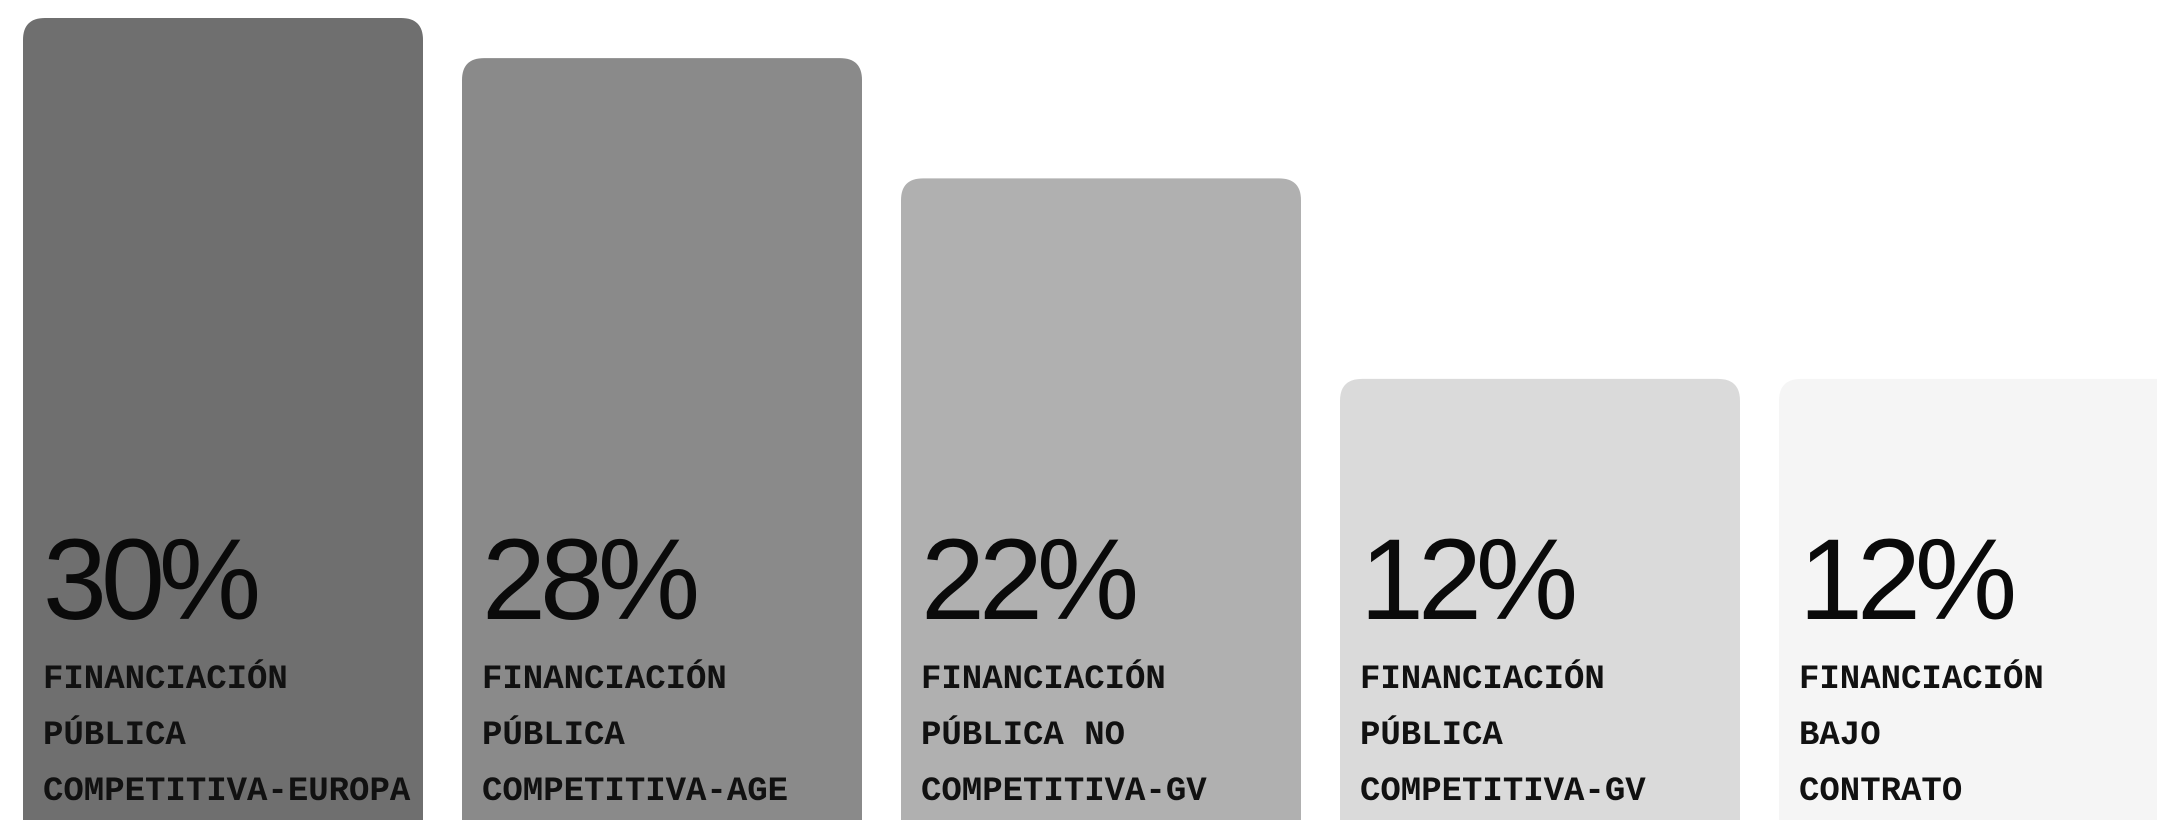 The image size is (2157, 820). What do you see at coordinates (150, 580) in the screenshot?
I see `value-label: 30%` at bounding box center [150, 580].